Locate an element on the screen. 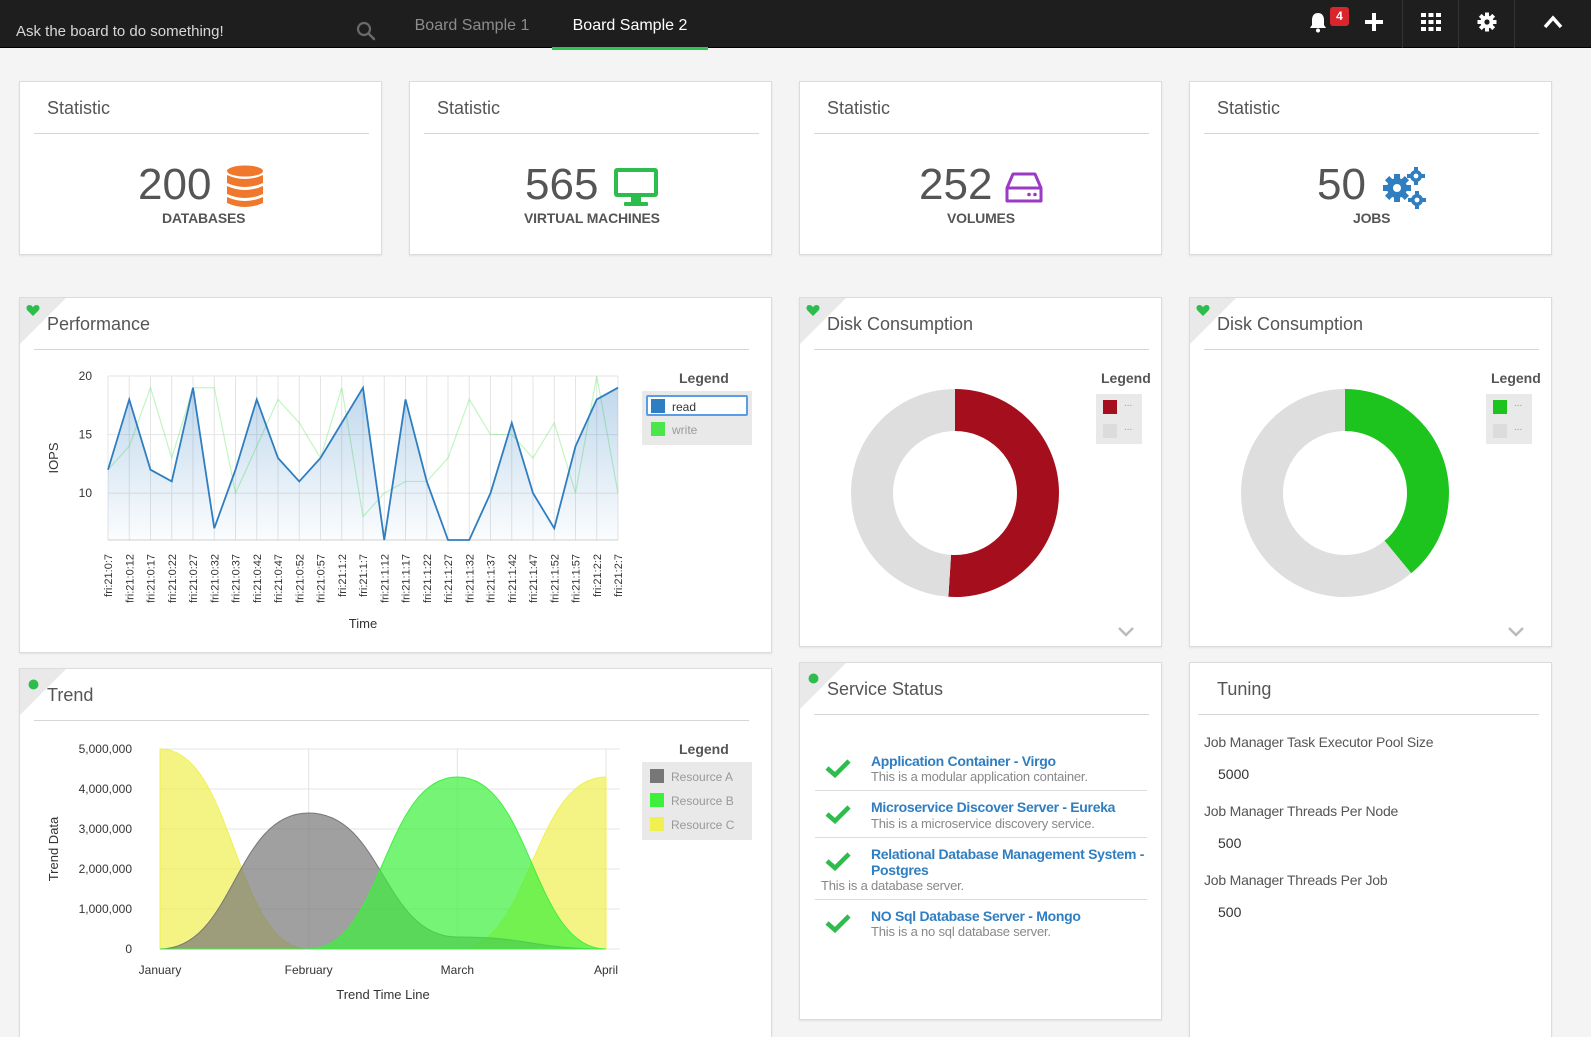  service-link: Microservice Discover Server - Eureka is located at coordinates (993, 807).